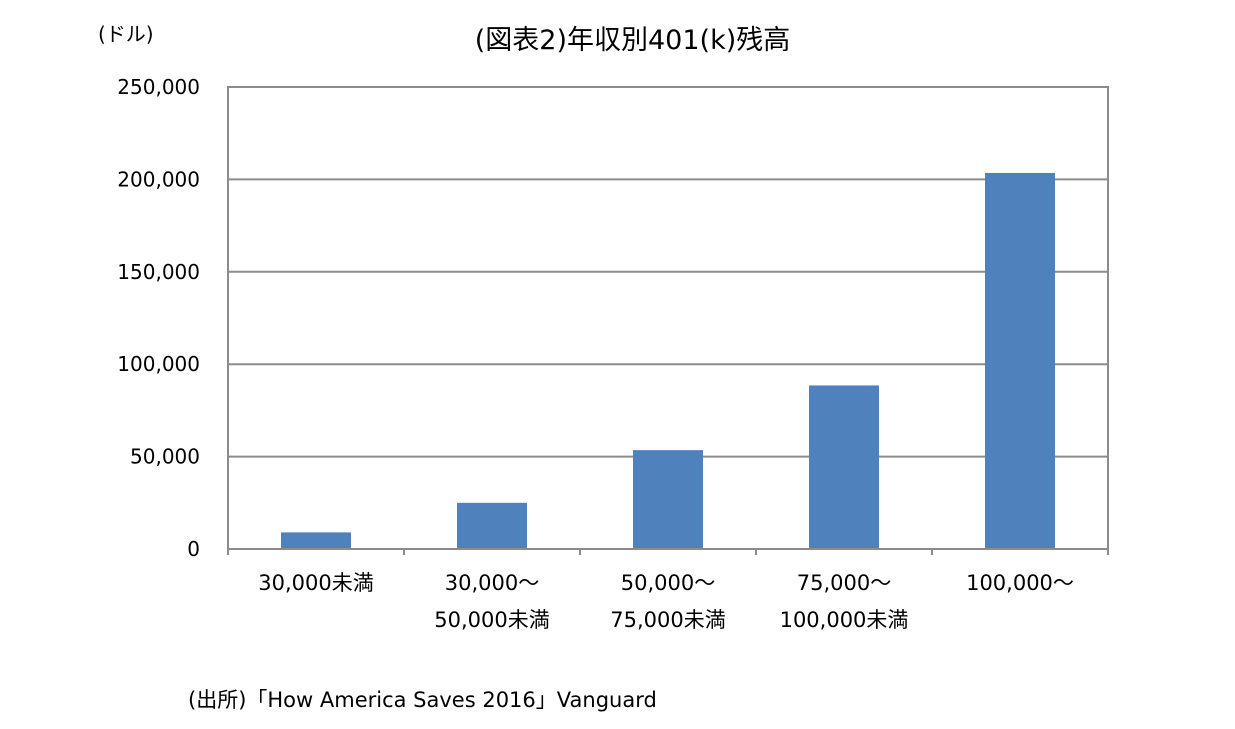  Describe the element at coordinates (668, 583) in the screenshot. I see `x-tick-label: 50,000～` at that location.